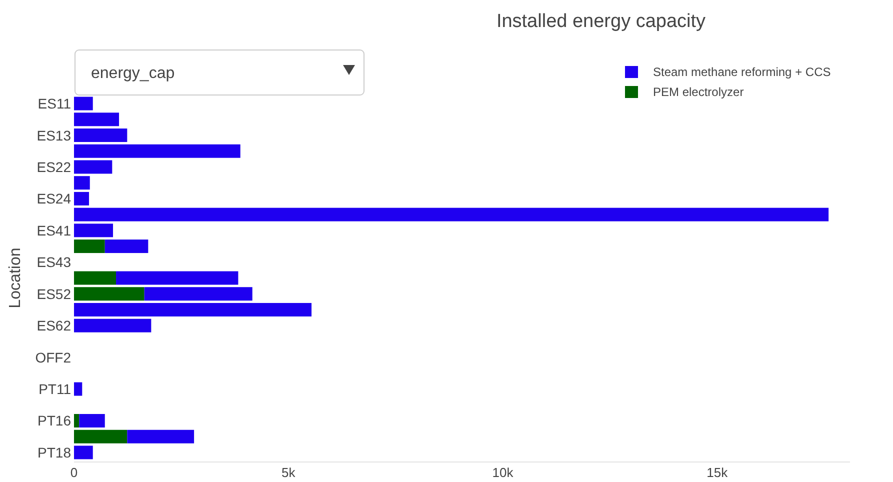 The height and width of the screenshot is (482, 893). Describe the element at coordinates (55, 389) in the screenshot. I see `y-tick-label: PT11` at that location.